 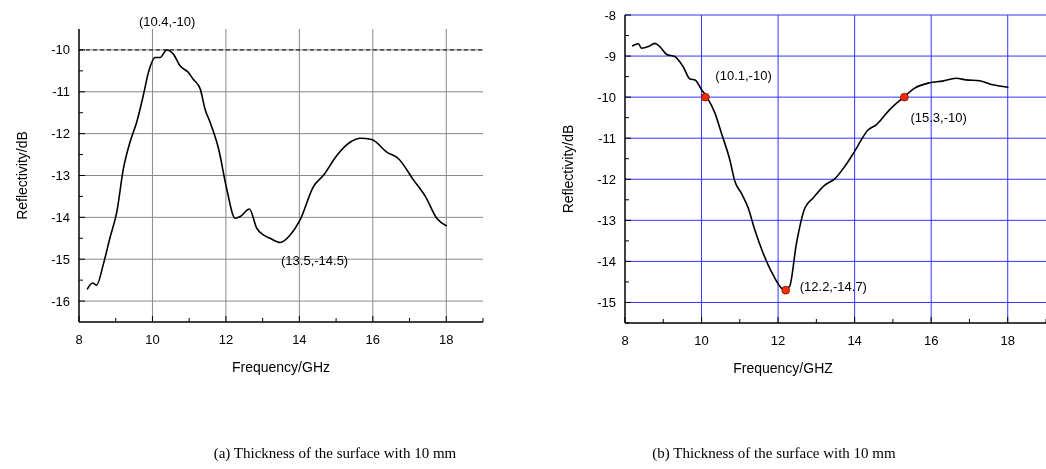 What do you see at coordinates (315, 260) in the screenshot?
I see `annotation: (13.5,-14.5)` at bounding box center [315, 260].